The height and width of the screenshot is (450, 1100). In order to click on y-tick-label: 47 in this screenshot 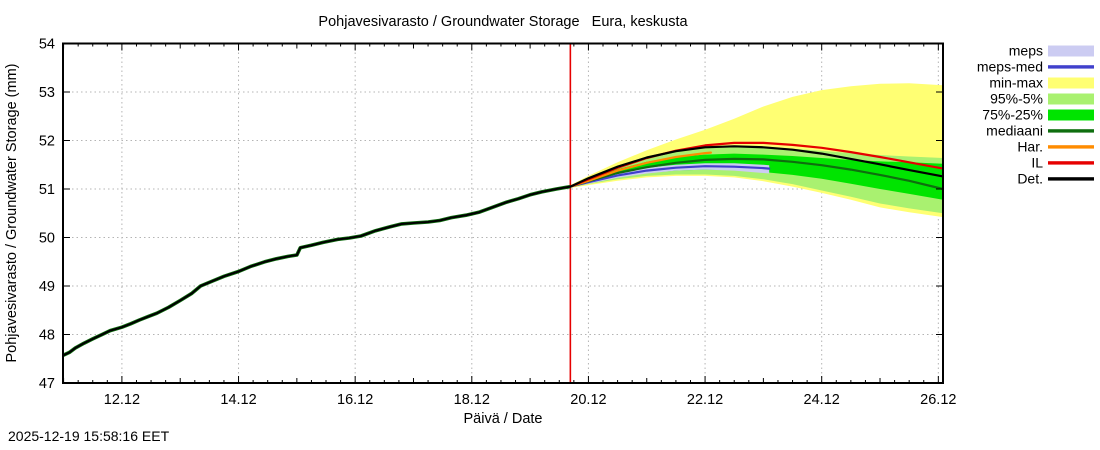, I will do `click(47, 384)`.